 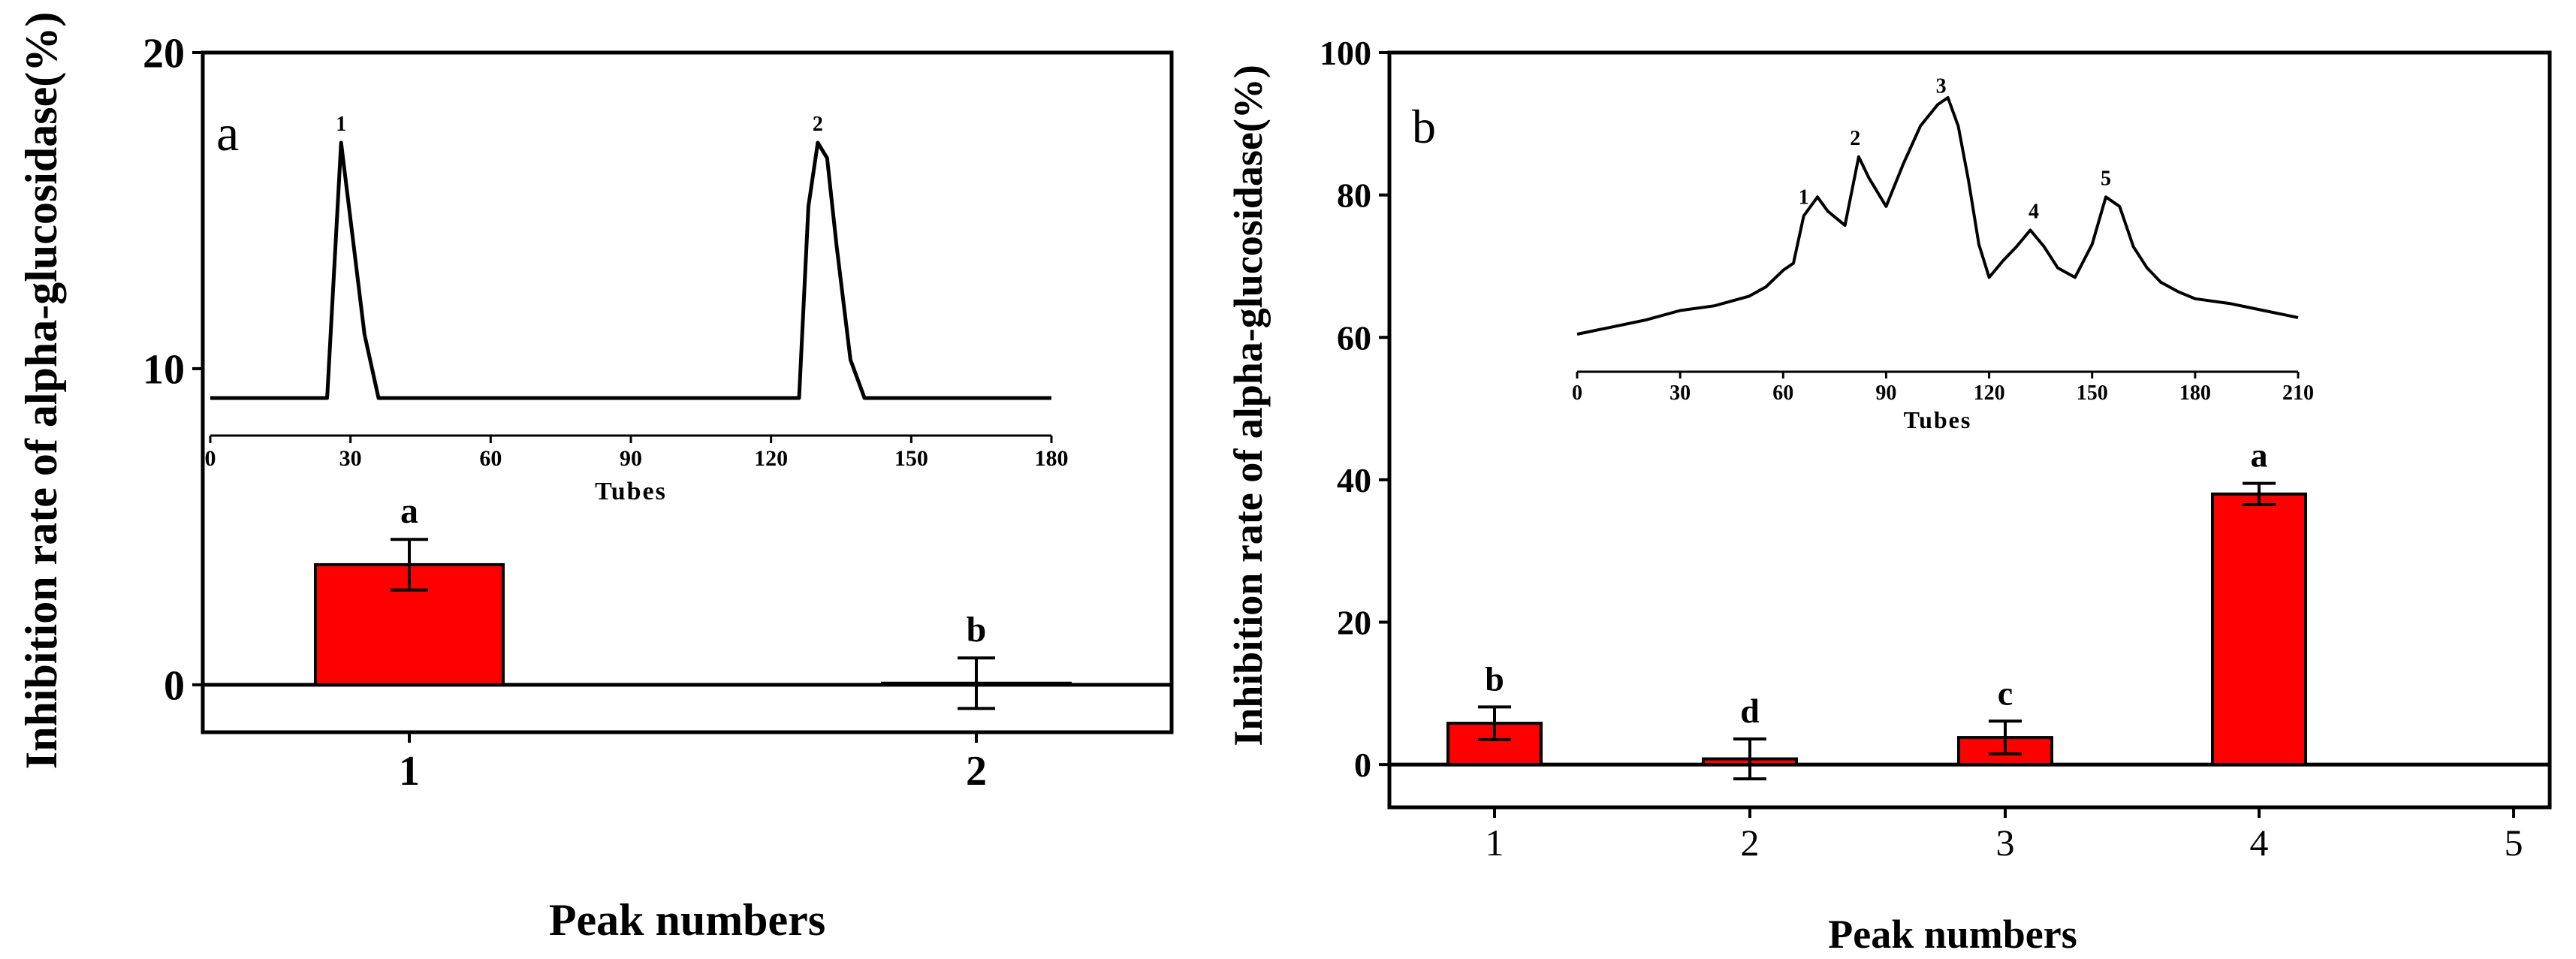 I want to click on panel-a-significance-letter-2: b, so click(x=977, y=630).